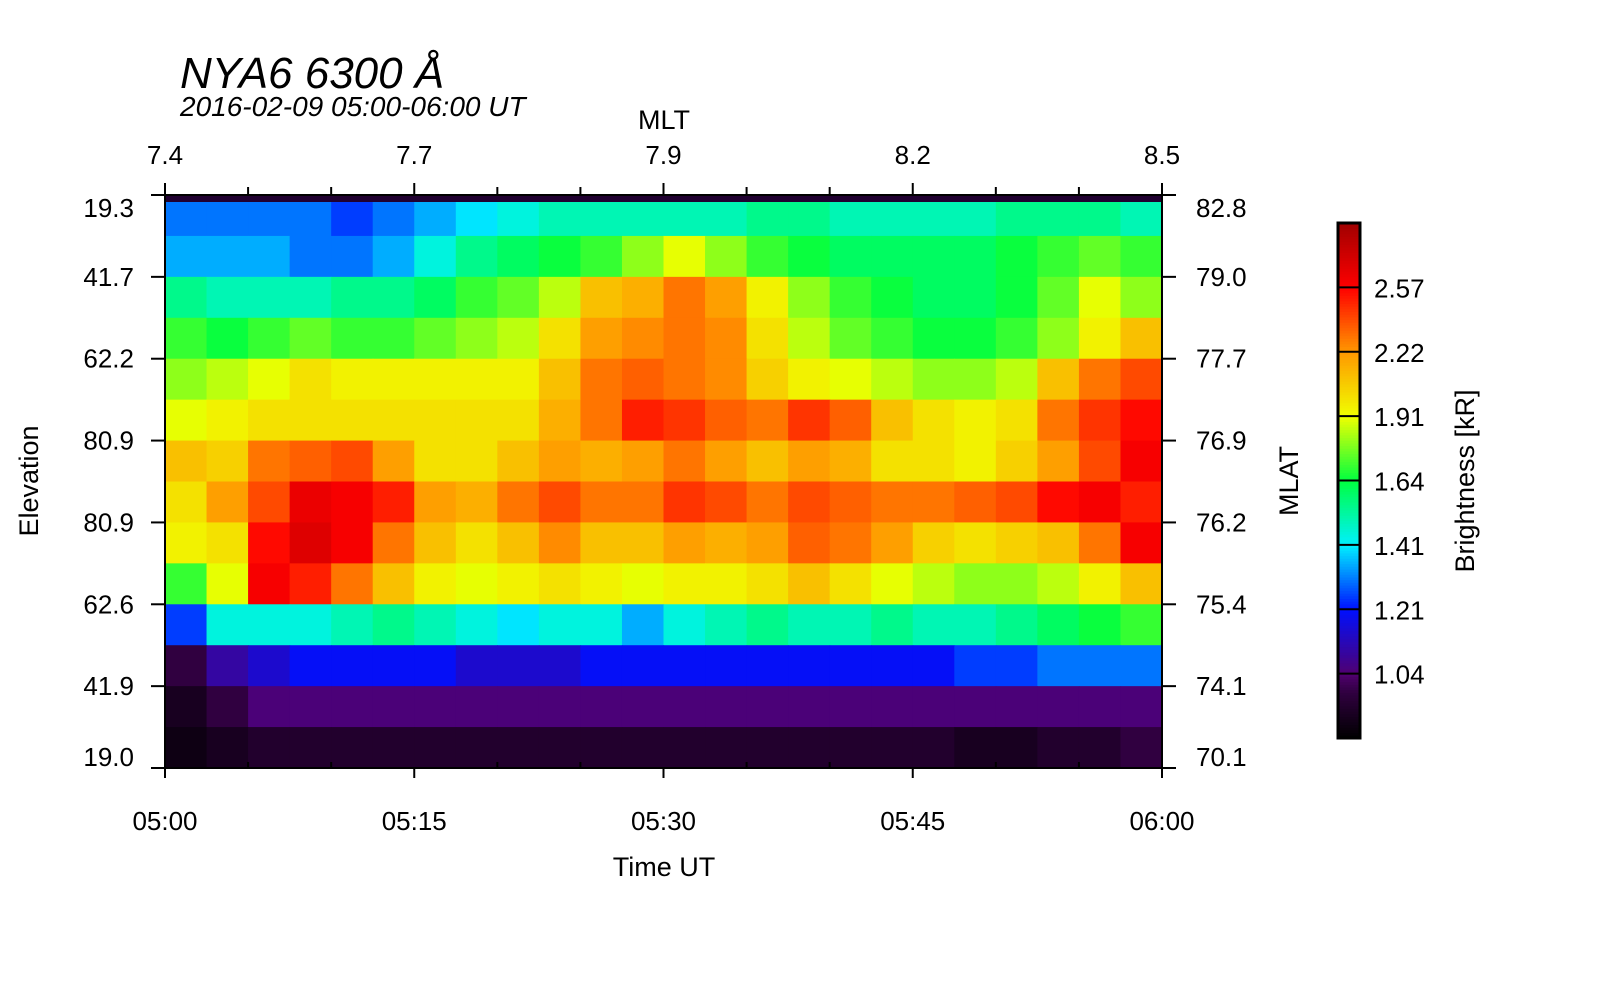 This screenshot has height=1005, width=1600. I want to click on y-axis-label: Elevation, so click(29, 480).